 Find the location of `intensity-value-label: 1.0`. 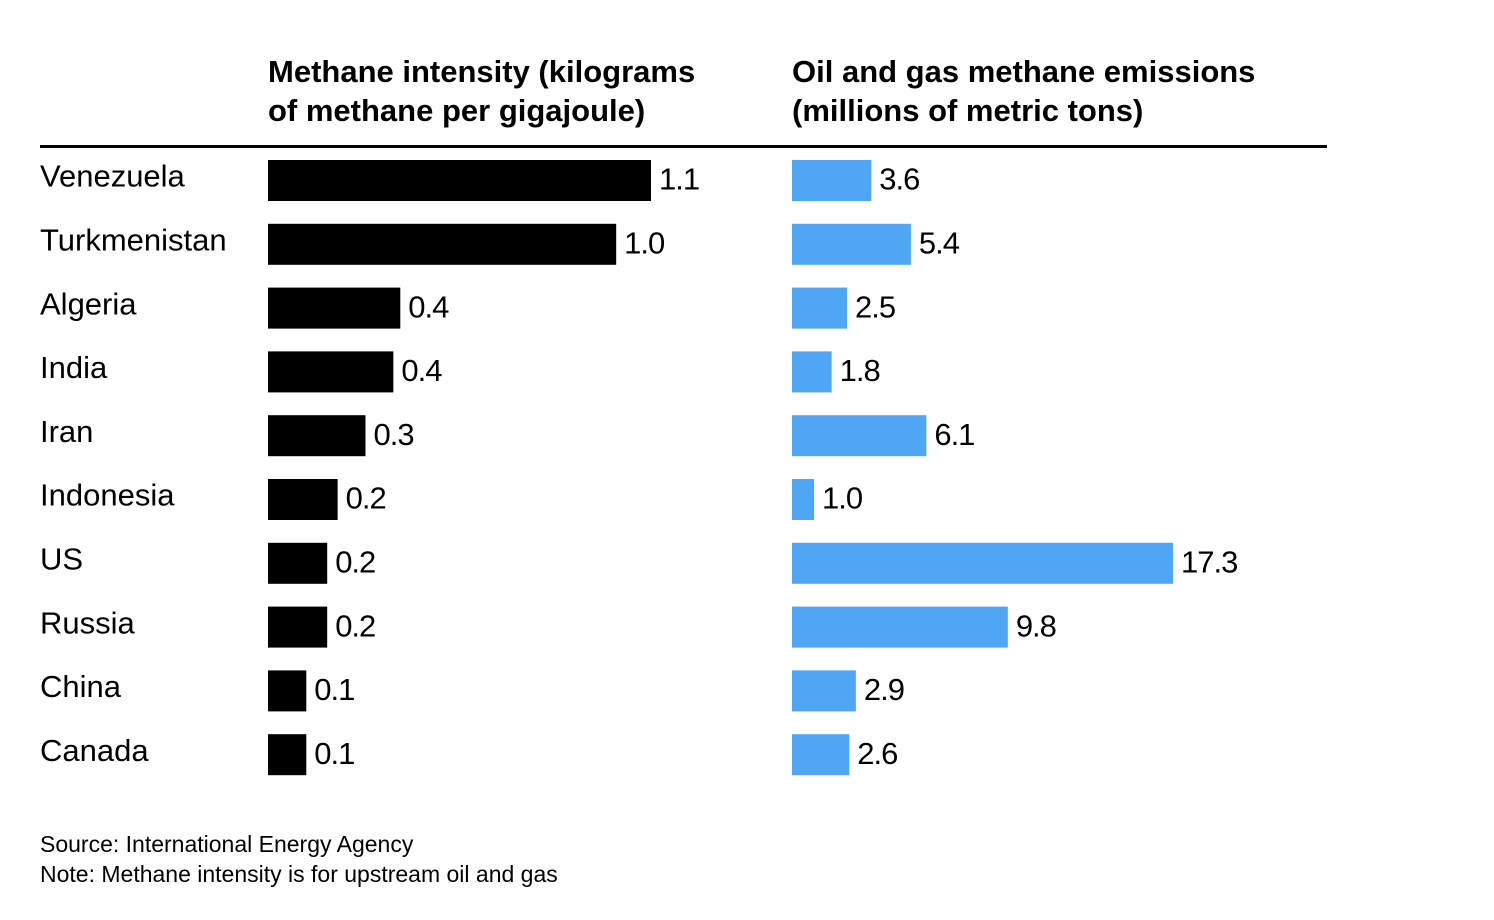

intensity-value-label: 1.0 is located at coordinates (644, 242).